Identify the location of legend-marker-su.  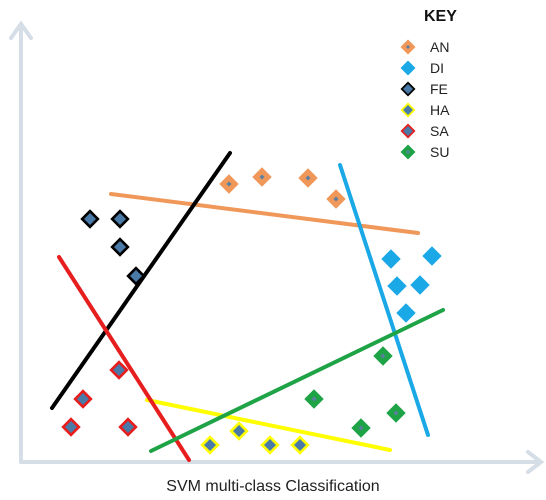
(408, 151).